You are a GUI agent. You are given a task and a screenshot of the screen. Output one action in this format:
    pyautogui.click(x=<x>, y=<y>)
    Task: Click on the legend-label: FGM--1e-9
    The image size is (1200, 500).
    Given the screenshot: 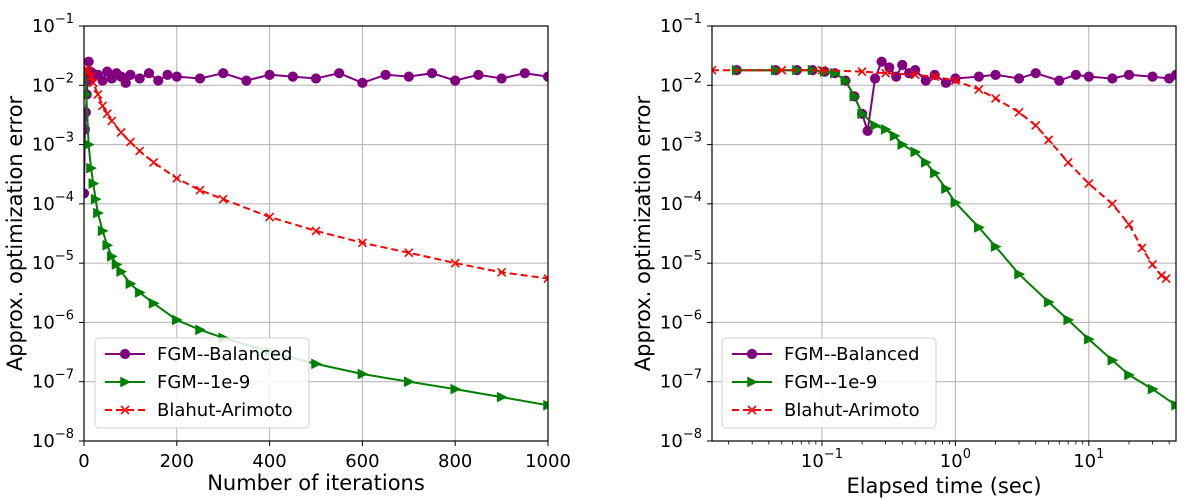 What is the action you would take?
    pyautogui.click(x=203, y=382)
    